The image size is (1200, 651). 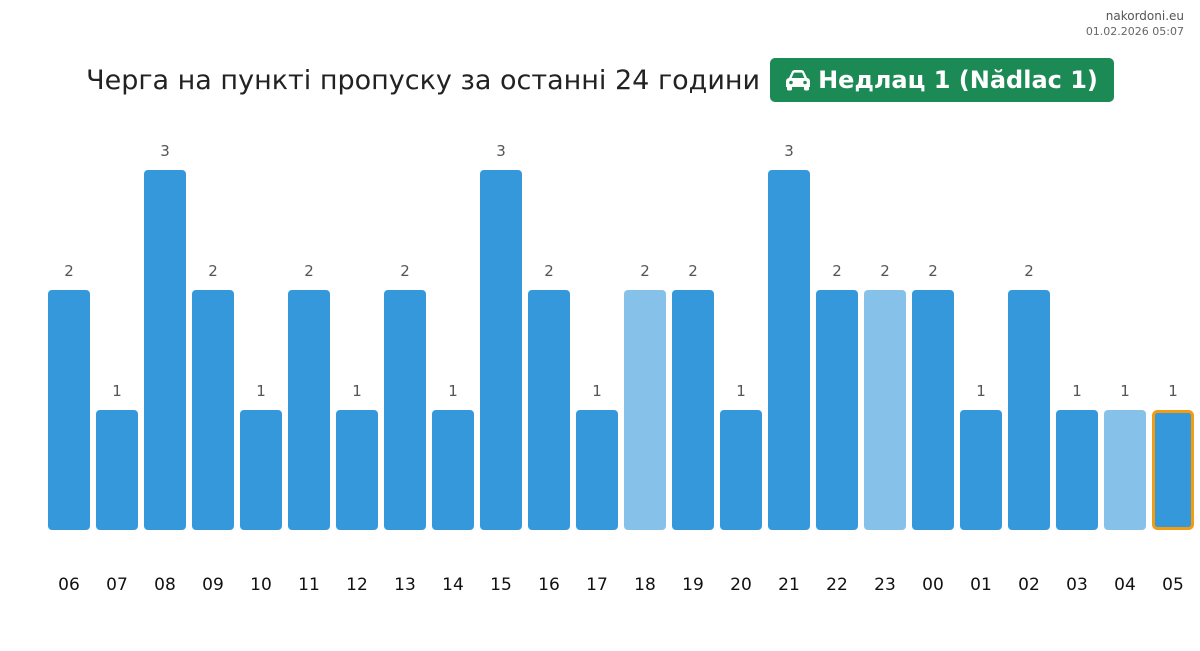 What do you see at coordinates (741, 391) in the screenshot?
I see `value-label-20: 1` at bounding box center [741, 391].